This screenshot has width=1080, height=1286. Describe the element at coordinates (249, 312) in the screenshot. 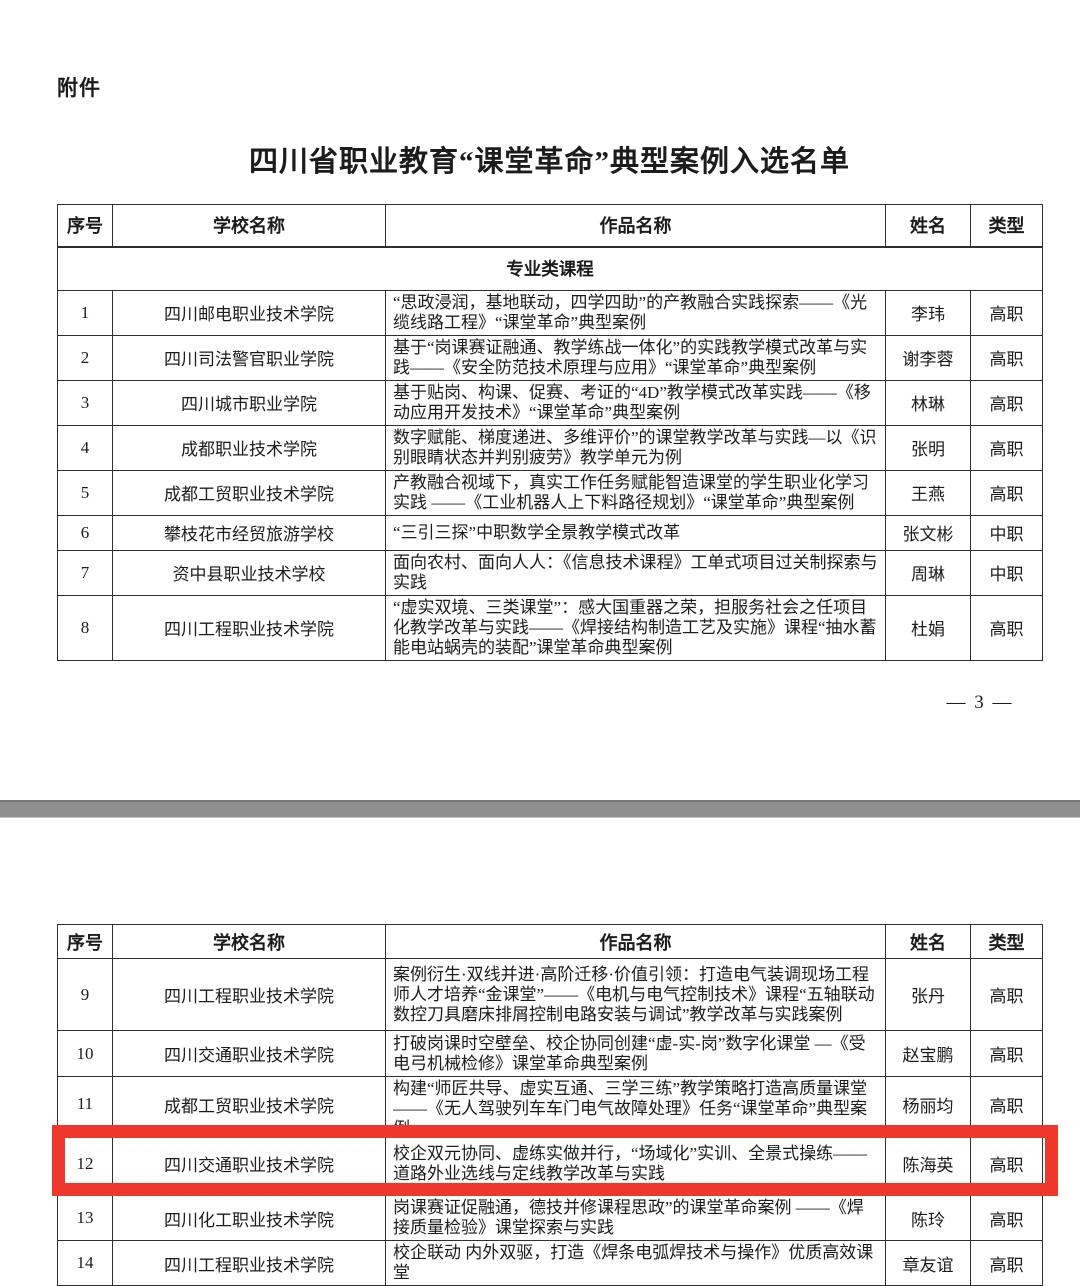

I see `cell-school: 四川邮电职业技术学院` at that location.